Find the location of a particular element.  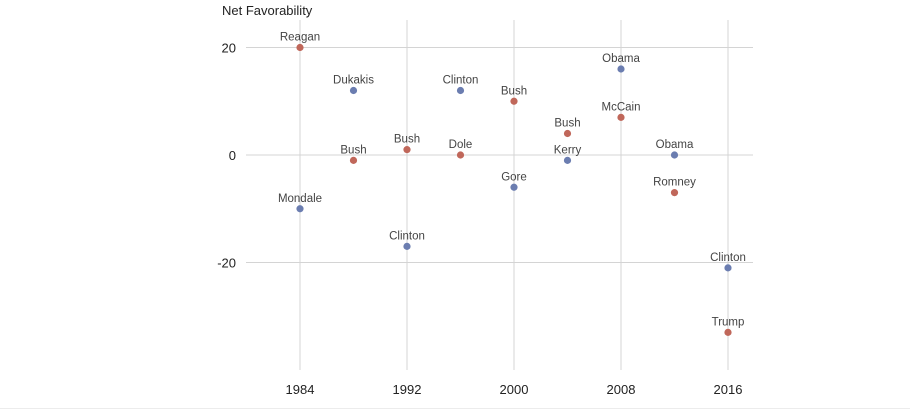

y-tick-label: -20 is located at coordinates (226, 263).